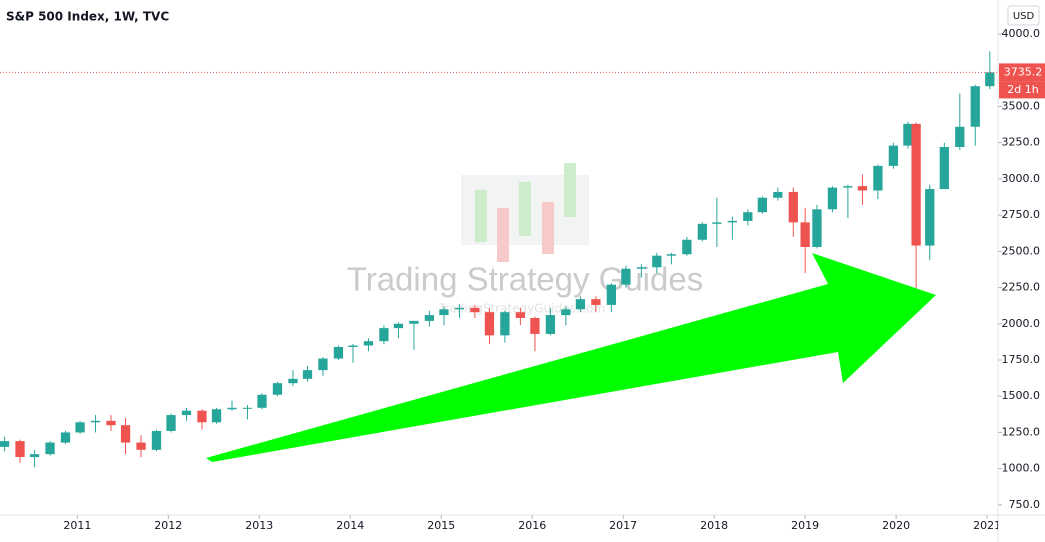 The image size is (1045, 542). Describe the element at coordinates (1021, 287) in the screenshot. I see `y-tick-label: 2250.0` at that location.